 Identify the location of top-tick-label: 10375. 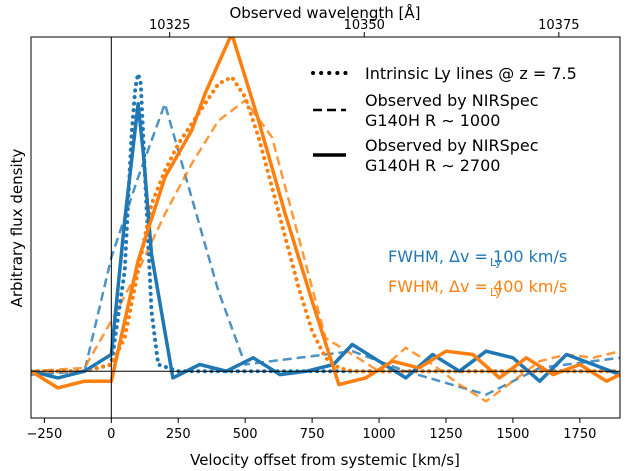
(558, 25).